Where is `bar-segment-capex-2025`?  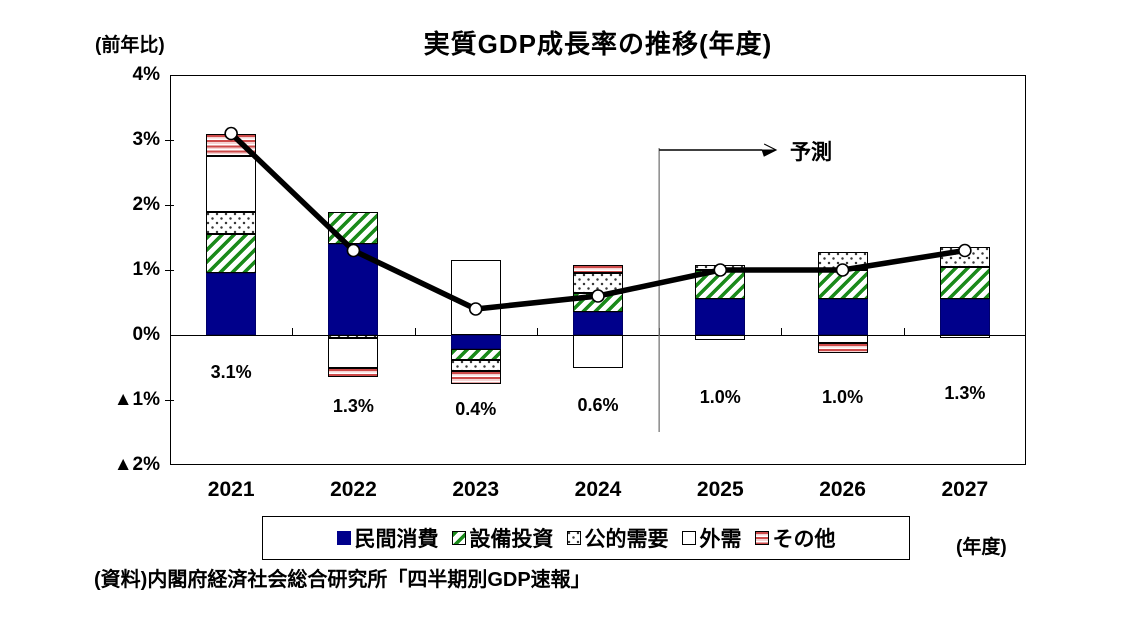
bar-segment-capex-2025 is located at coordinates (720, 285).